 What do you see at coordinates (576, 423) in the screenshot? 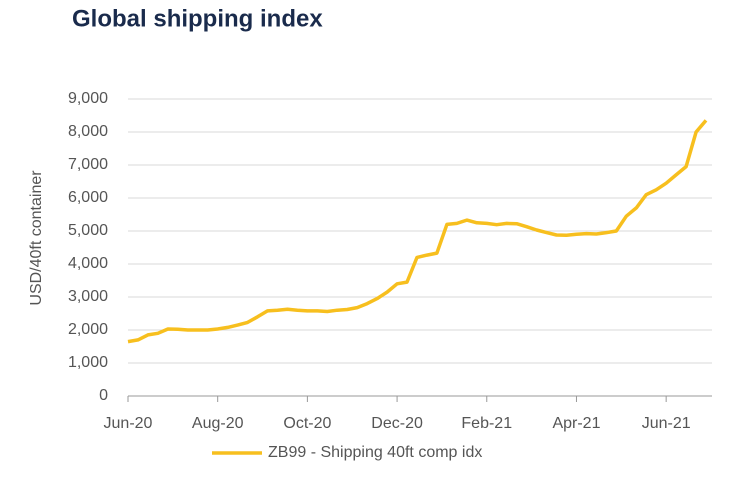
I see `x-tick-label: Apr-21` at bounding box center [576, 423].